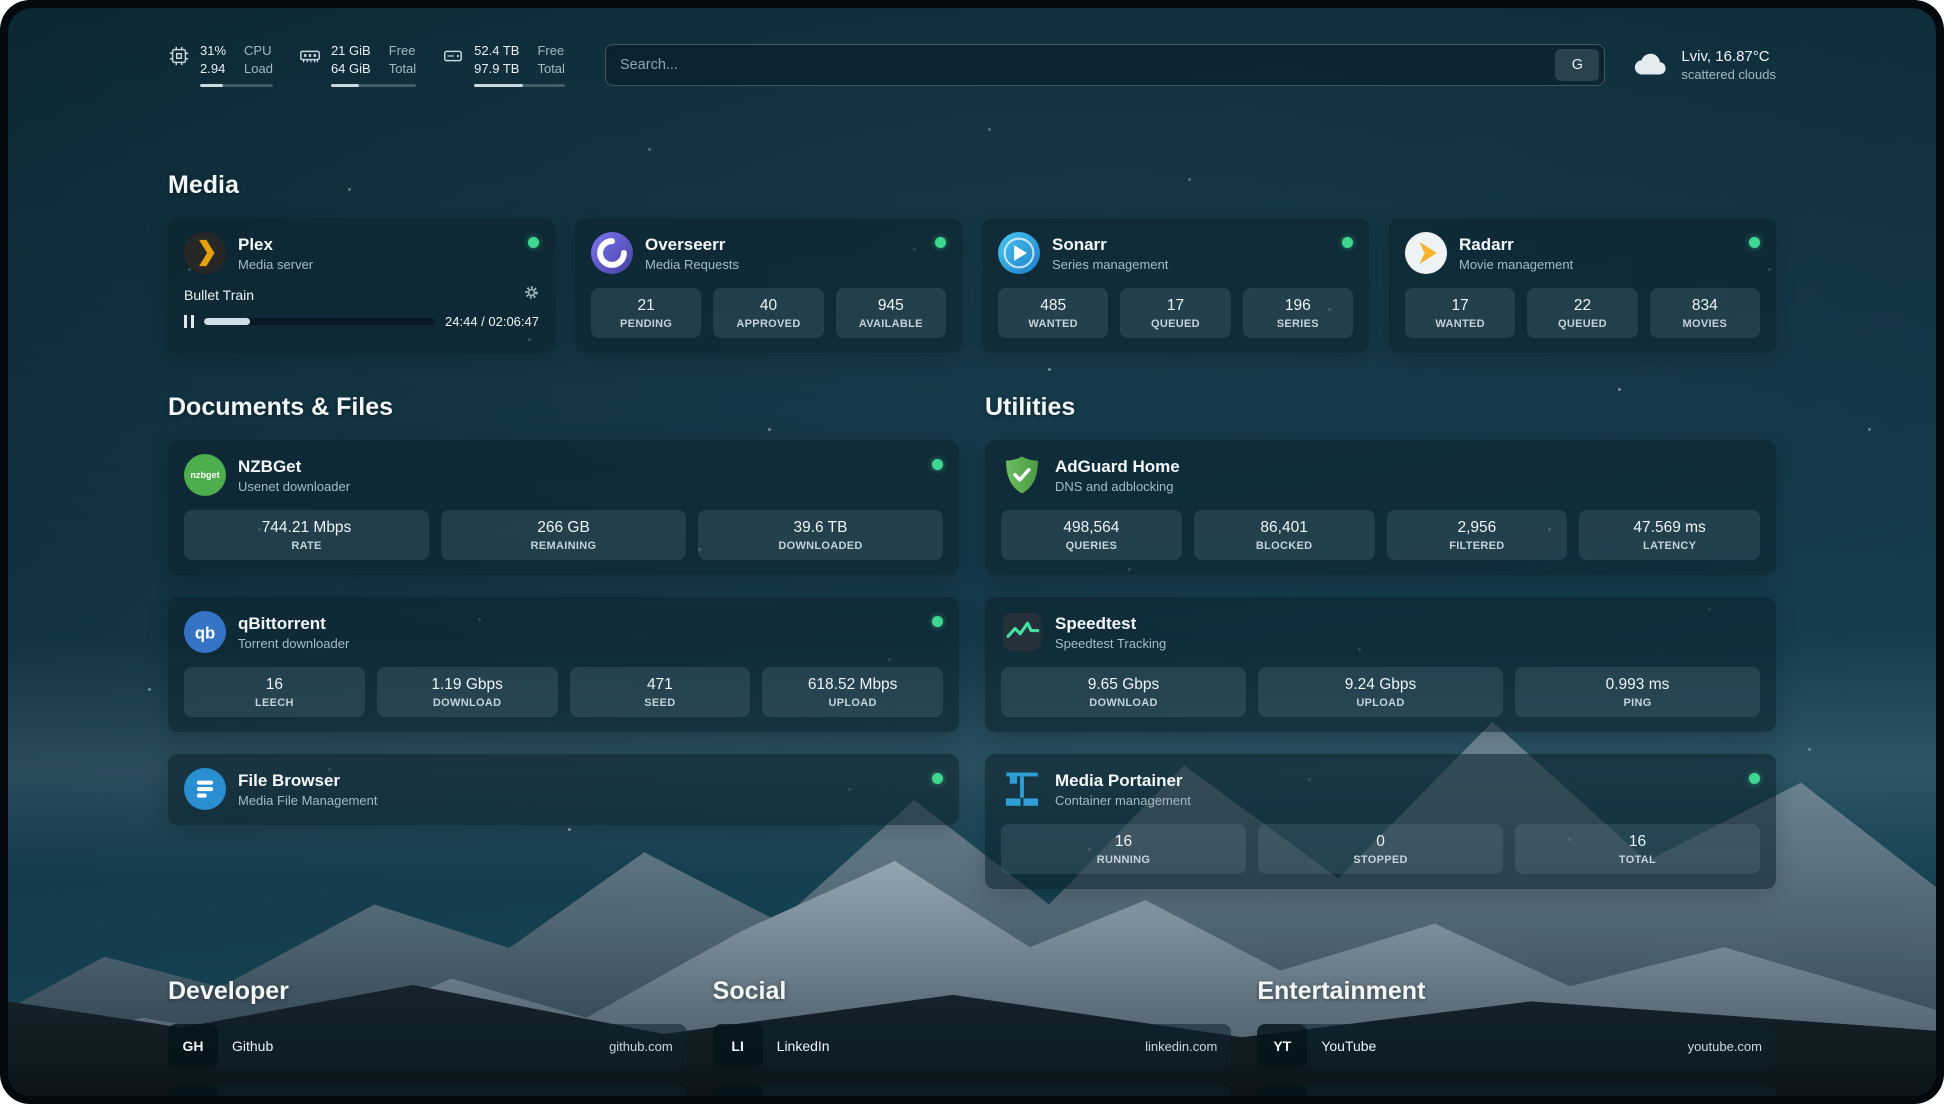 This screenshot has width=1944, height=1104. I want to click on stat-upload: 9.24 Gbps UPLOAD, so click(1380, 692).